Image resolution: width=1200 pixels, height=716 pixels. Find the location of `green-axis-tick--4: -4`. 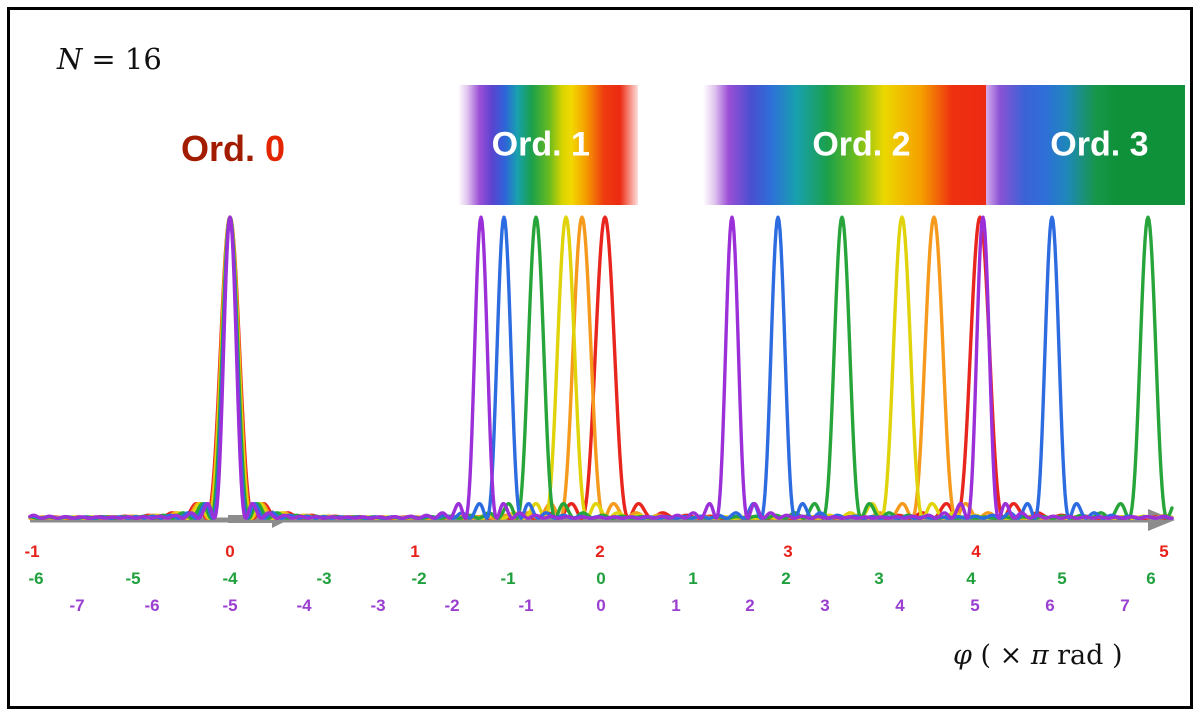

green-axis-tick--4: -4 is located at coordinates (230, 578).